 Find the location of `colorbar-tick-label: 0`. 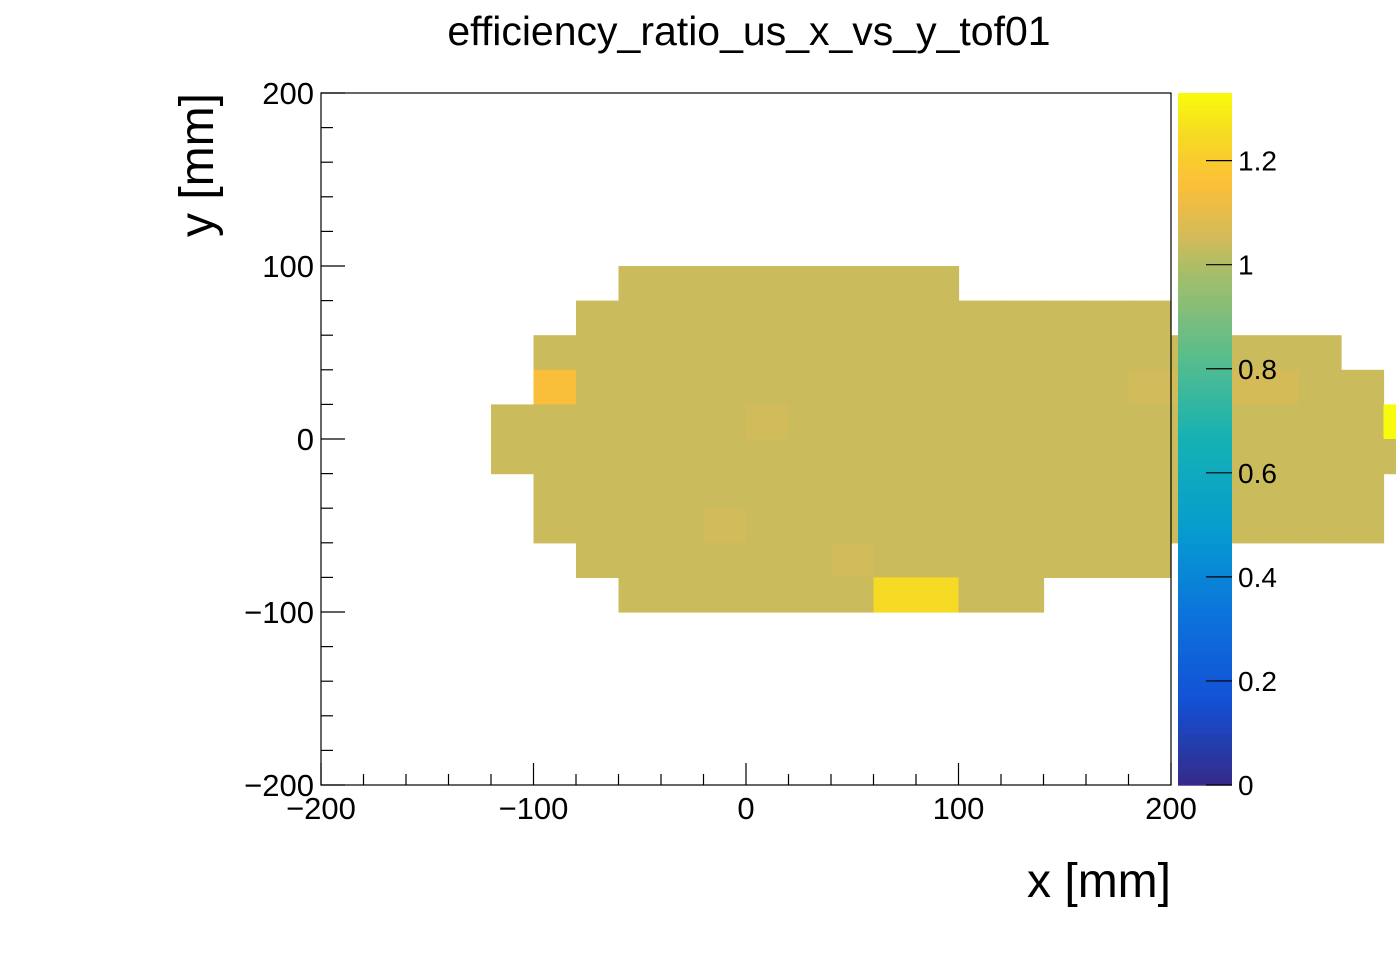

colorbar-tick-label: 0 is located at coordinates (1246, 785).